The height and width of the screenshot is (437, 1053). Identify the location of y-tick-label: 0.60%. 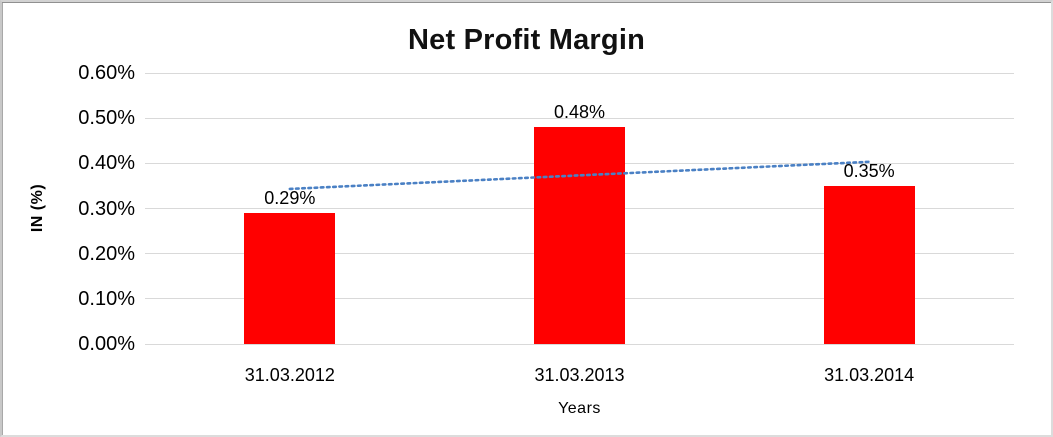
(106, 73).